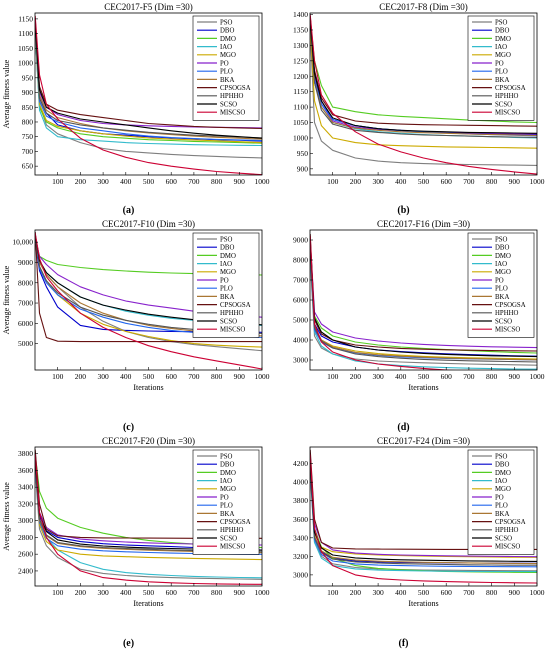  What do you see at coordinates (25, 303) in the screenshot?
I see `y-tick-label: 7000` at bounding box center [25, 303].